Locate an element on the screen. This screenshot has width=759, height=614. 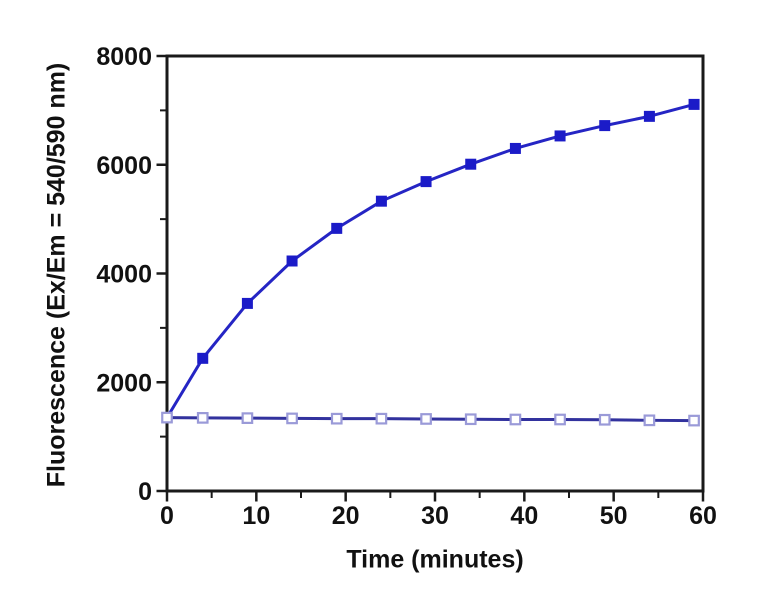
y-tick-label: 0 is located at coordinates (145, 492).